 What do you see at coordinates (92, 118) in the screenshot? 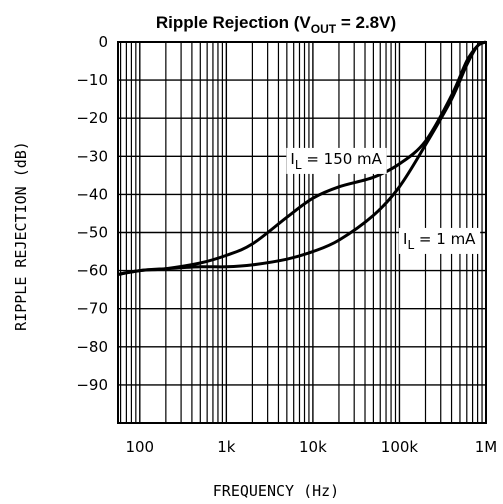
I see `y-tick-label: −20` at bounding box center [92, 118].